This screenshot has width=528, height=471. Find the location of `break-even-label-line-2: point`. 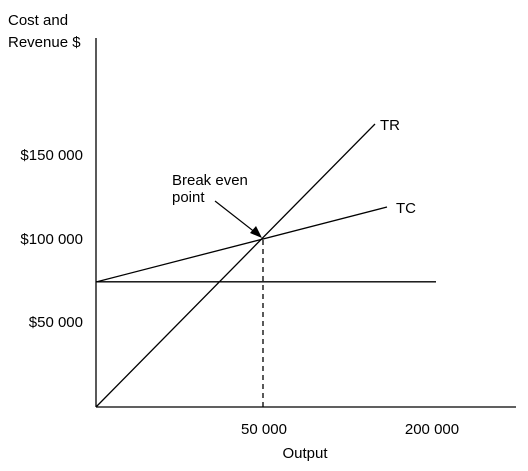

break-even-label-line-2: point is located at coordinates (188, 197).